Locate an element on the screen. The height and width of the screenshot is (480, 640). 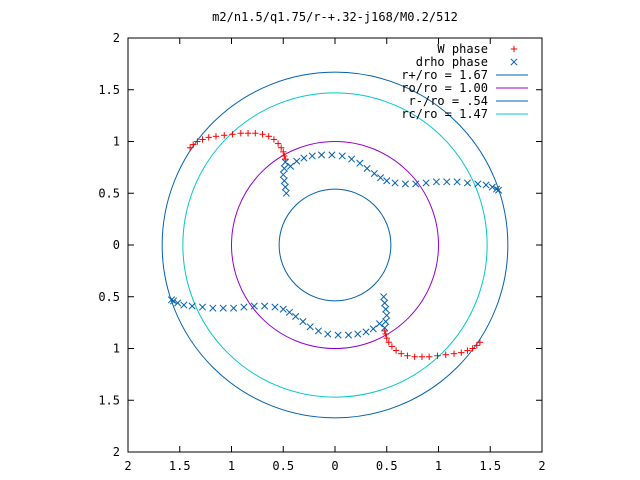
y-tick-label: 2 is located at coordinates (116, 452).